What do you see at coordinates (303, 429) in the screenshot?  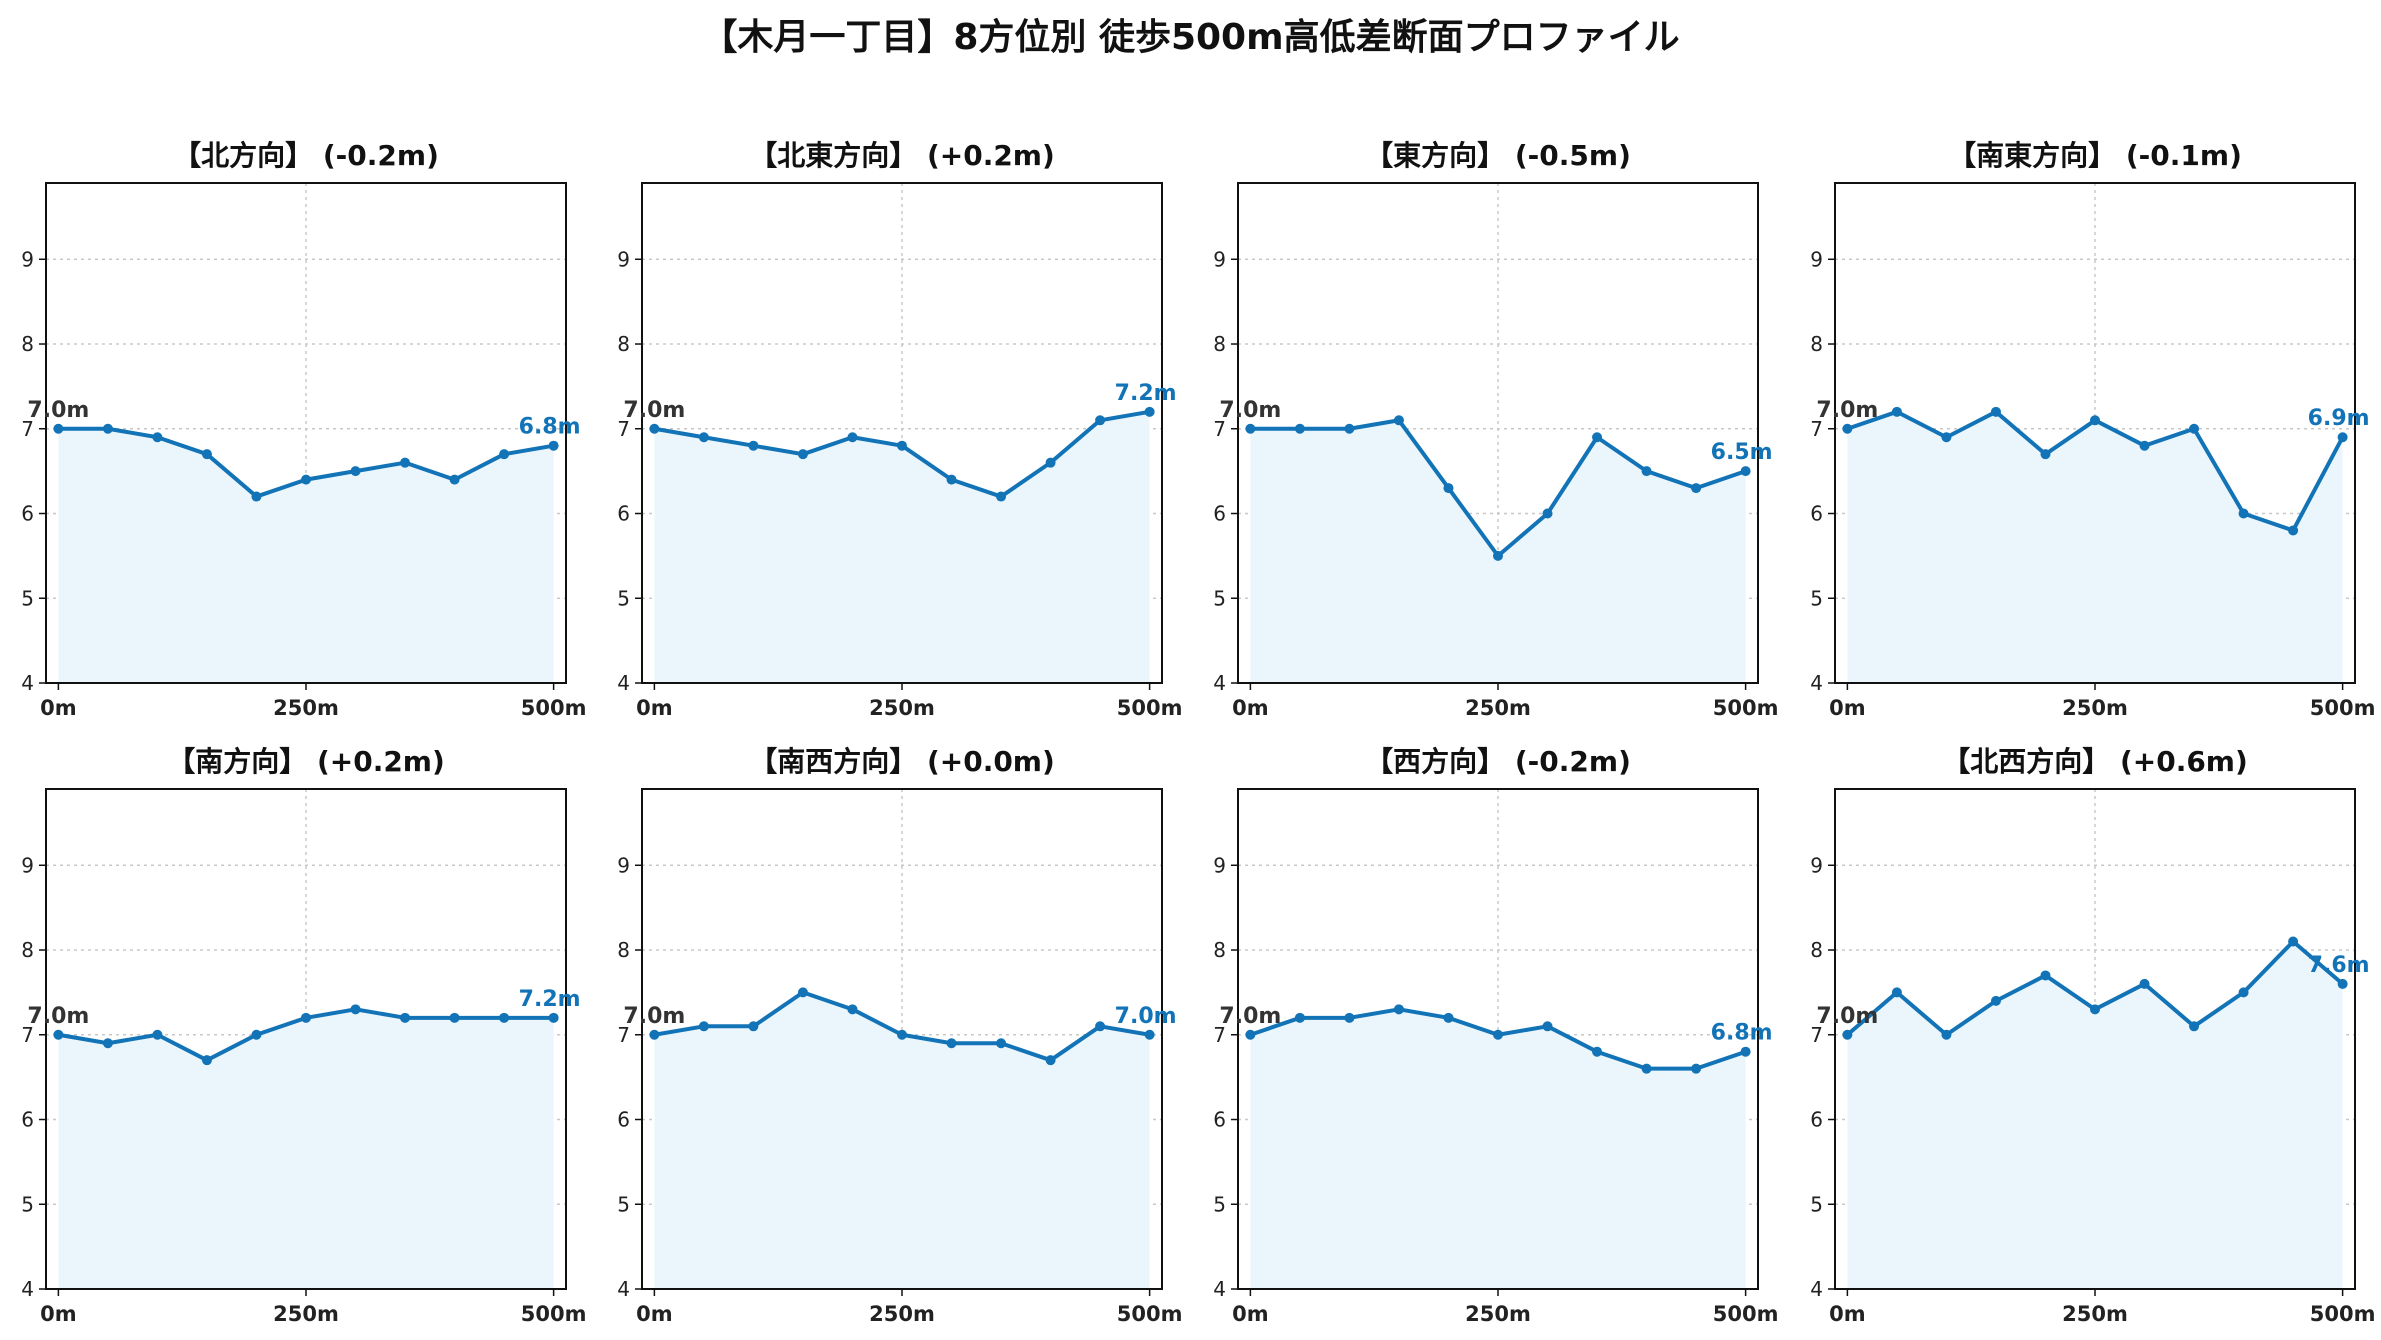 I see `profile-chart-1: 【北方向】 (-0.2m) 4 5 6 7 8 9 0m 250m 500m 7.0m 6.8m` at bounding box center [303, 429].